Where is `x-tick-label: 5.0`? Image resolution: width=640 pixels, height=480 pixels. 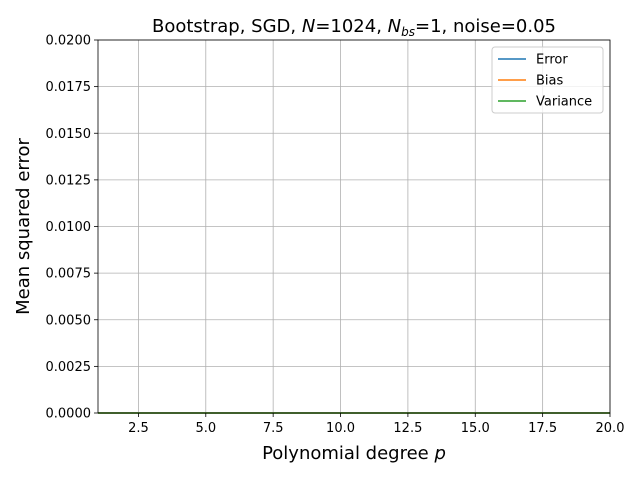 x-tick-label: 5.0 is located at coordinates (205, 428).